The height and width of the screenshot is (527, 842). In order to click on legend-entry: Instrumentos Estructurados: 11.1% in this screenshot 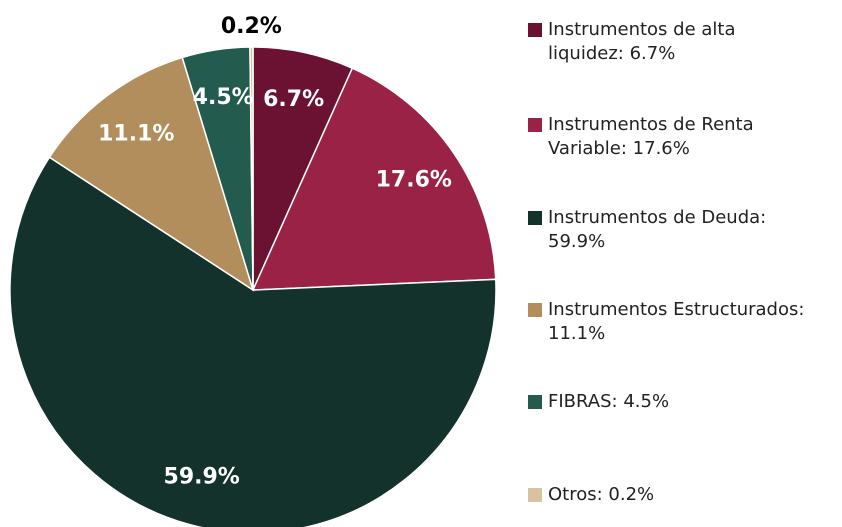, I will do `click(678, 322)`.